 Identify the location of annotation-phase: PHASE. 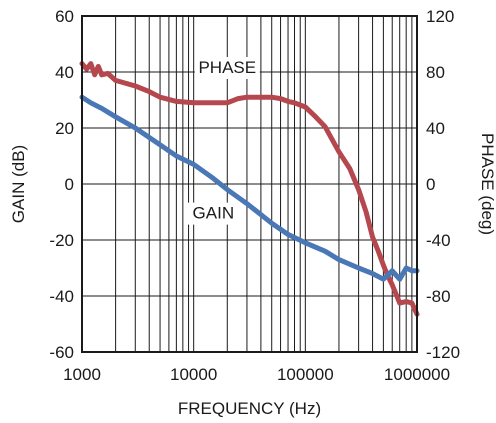
(227, 68).